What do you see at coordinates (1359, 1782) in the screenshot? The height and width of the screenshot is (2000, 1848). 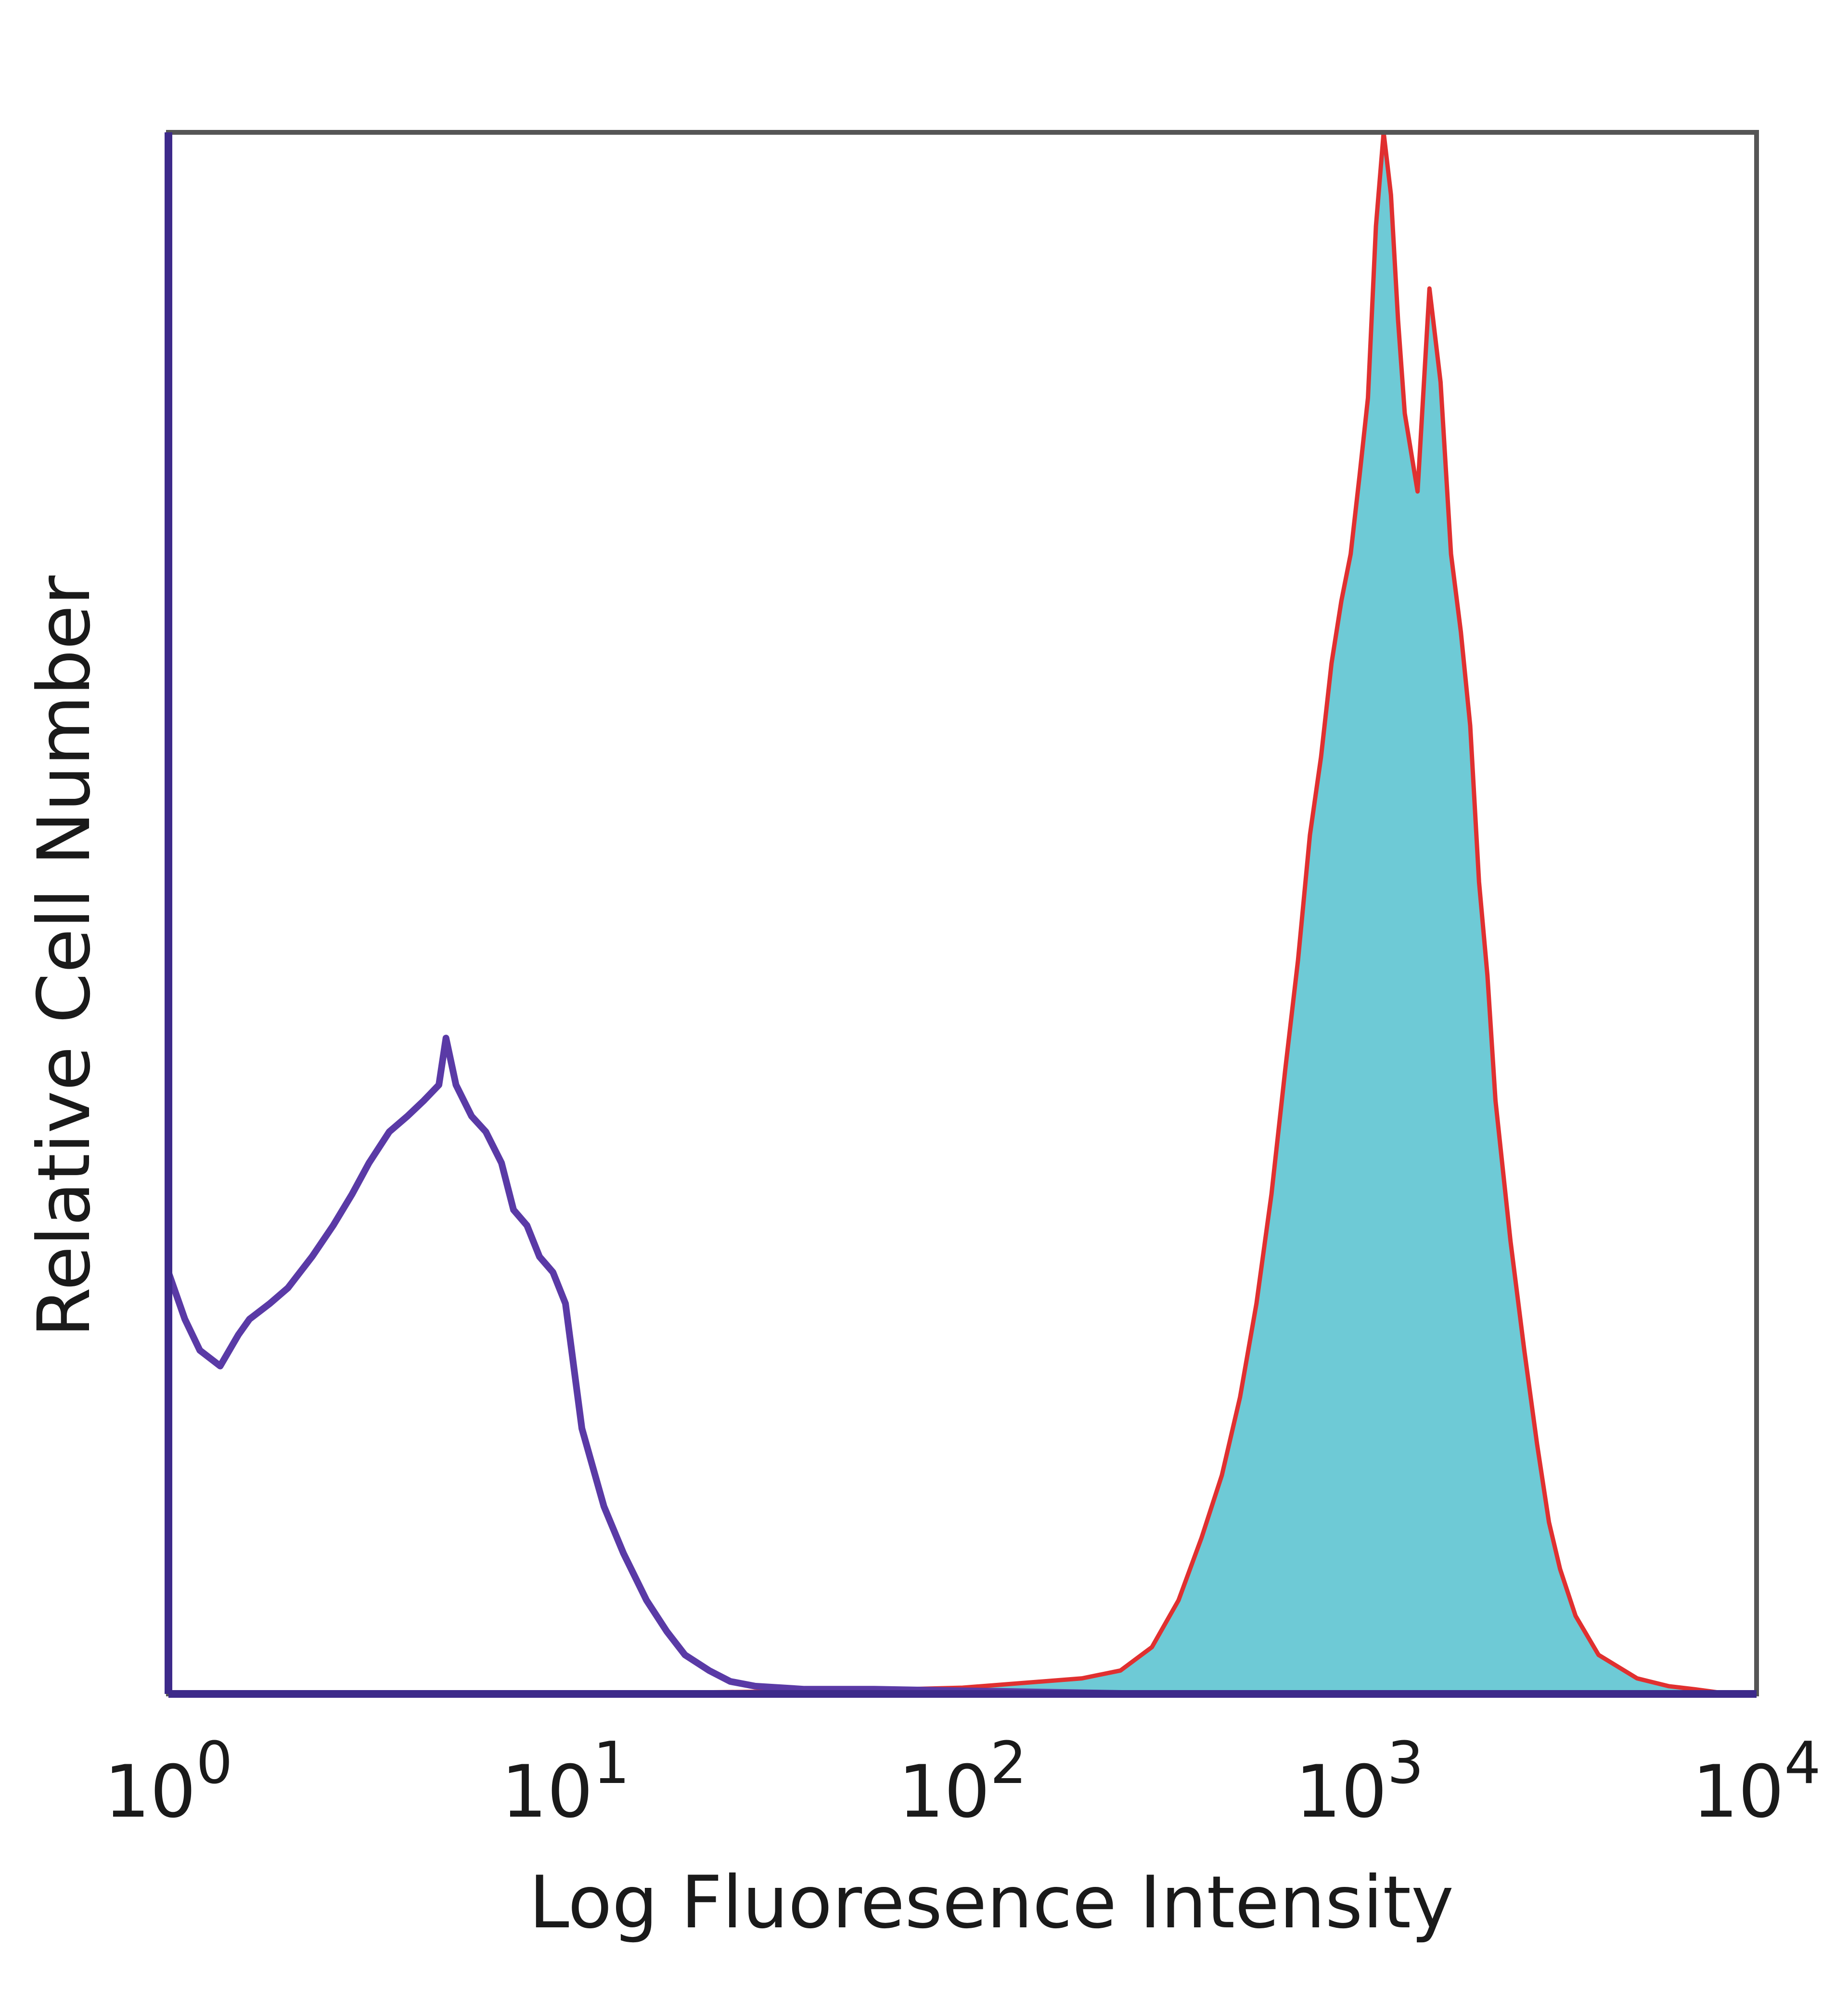 I see `x-tick-label: 10³` at bounding box center [1359, 1782].